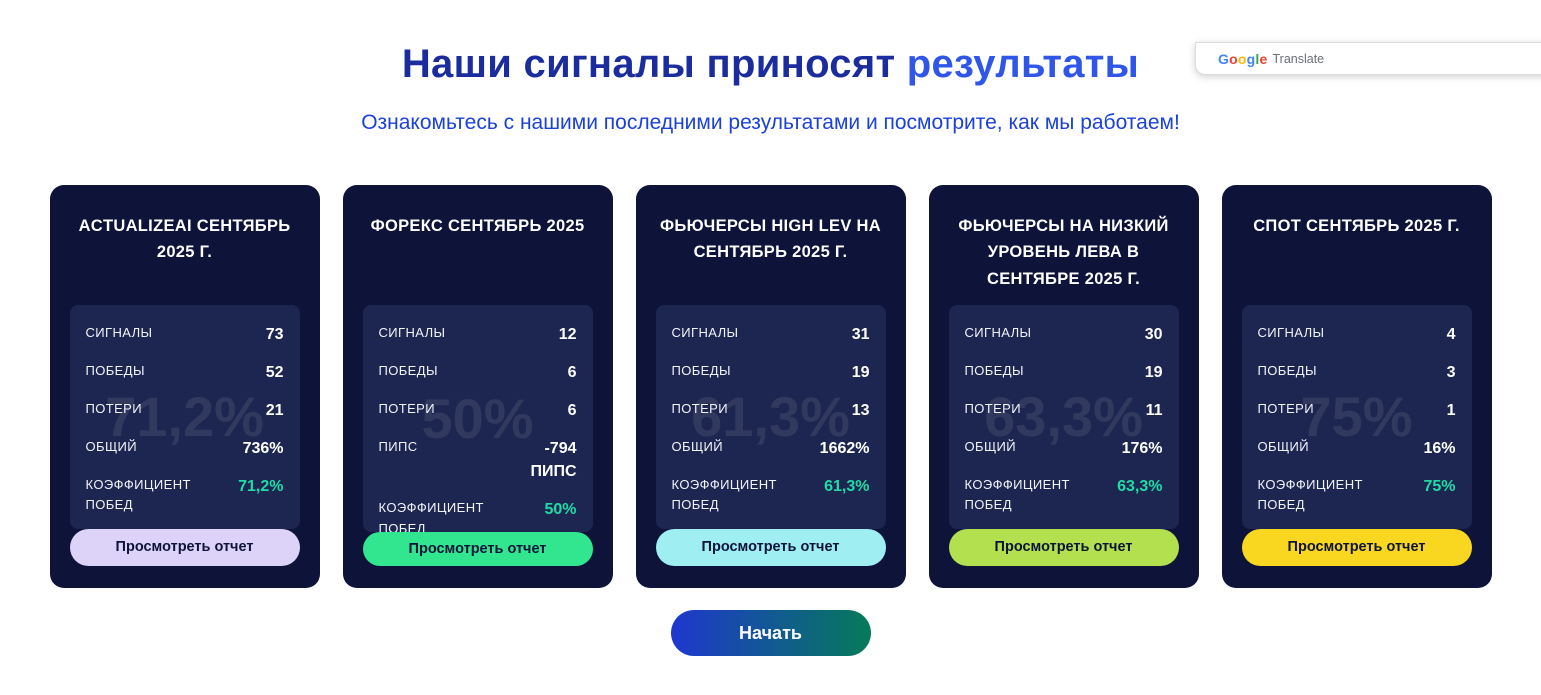 This screenshot has width=1541, height=695. I want to click on stat-value: 11, so click(1154, 410).